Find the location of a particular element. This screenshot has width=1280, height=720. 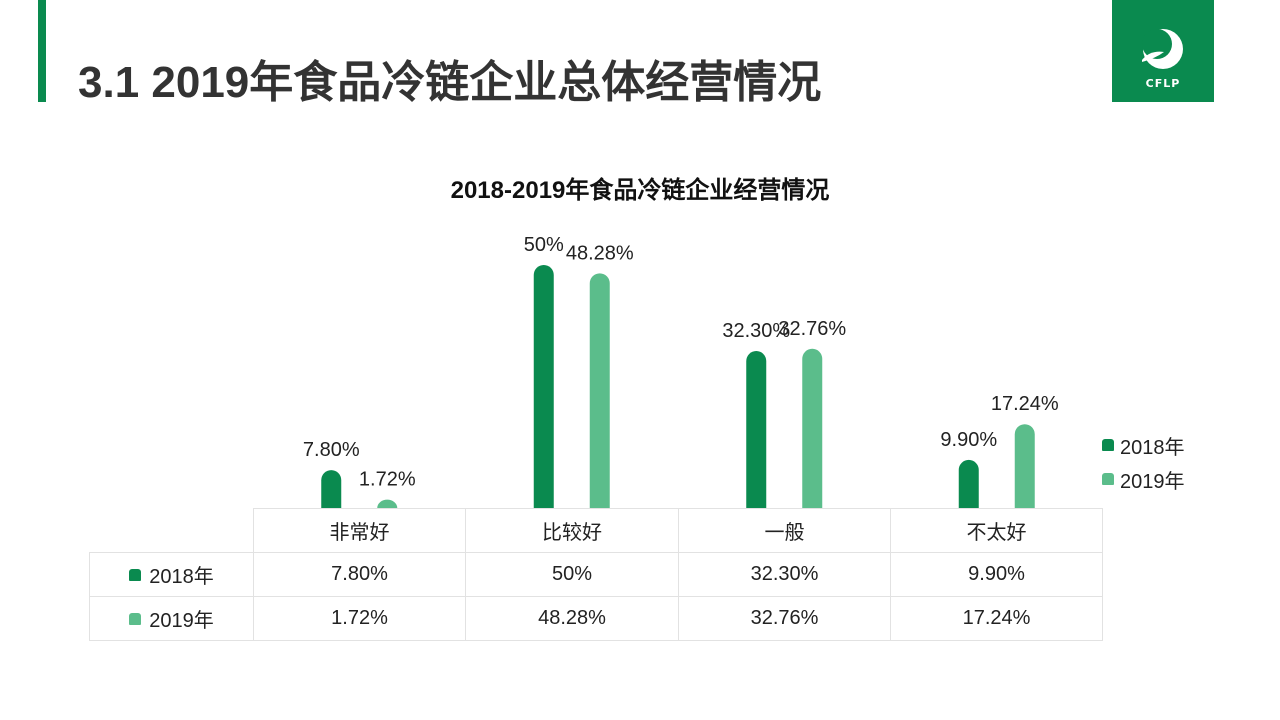

legend-label-2019: 2019年 is located at coordinates (1152, 481).